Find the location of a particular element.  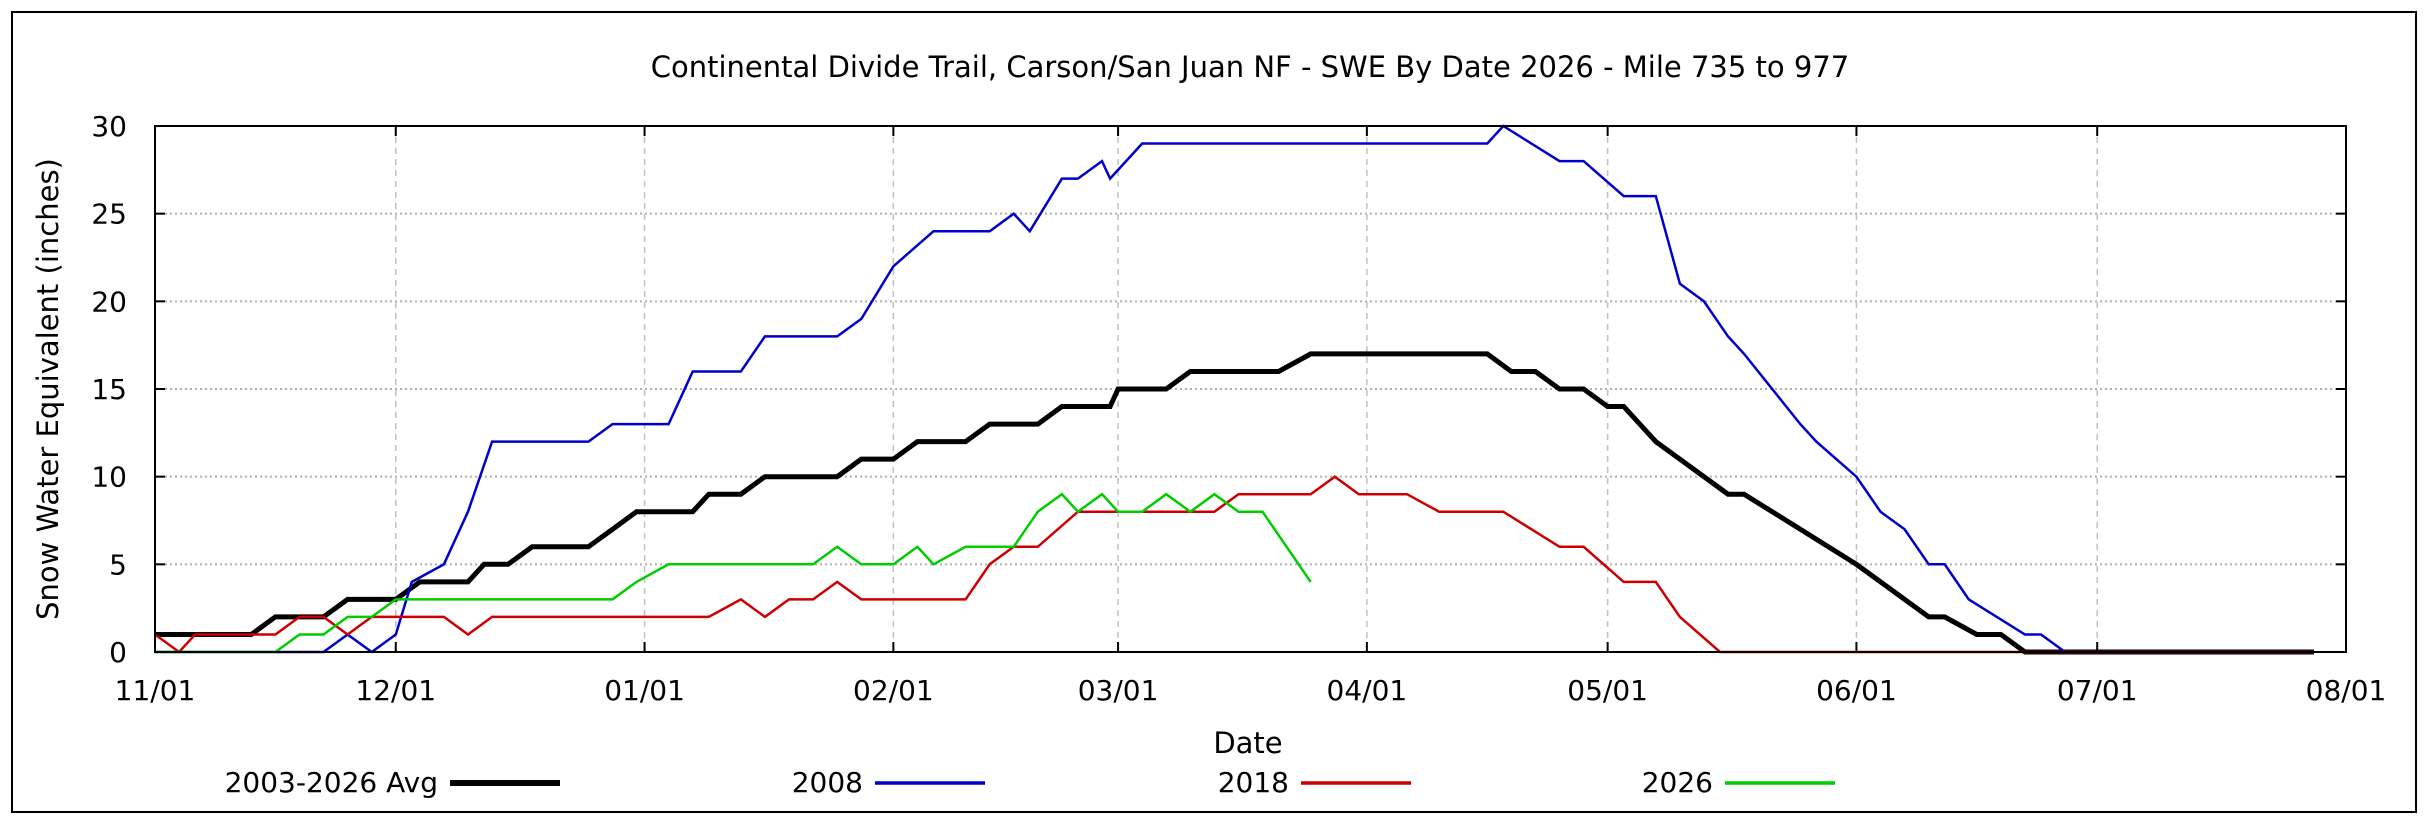

y-tick-label: 30 is located at coordinates (109, 126).